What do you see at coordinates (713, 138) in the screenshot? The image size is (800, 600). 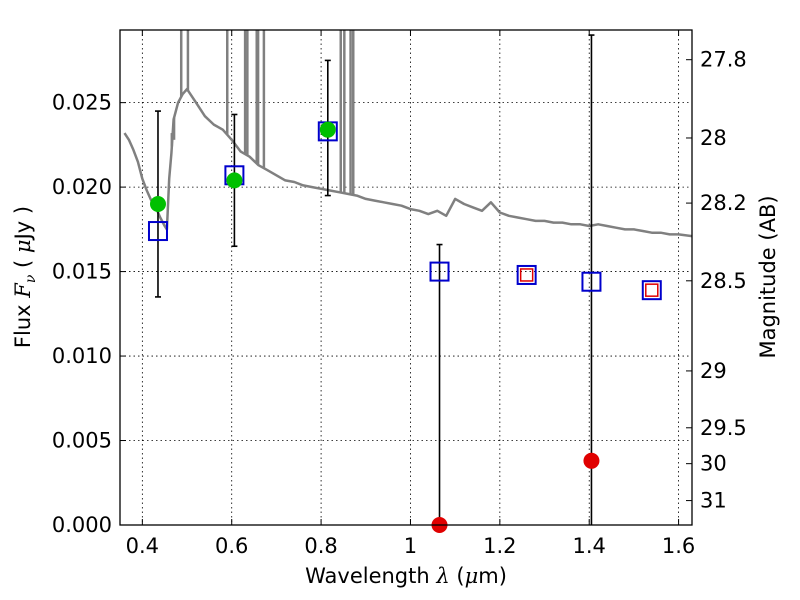 I see `y2-tick-label: 28` at bounding box center [713, 138].